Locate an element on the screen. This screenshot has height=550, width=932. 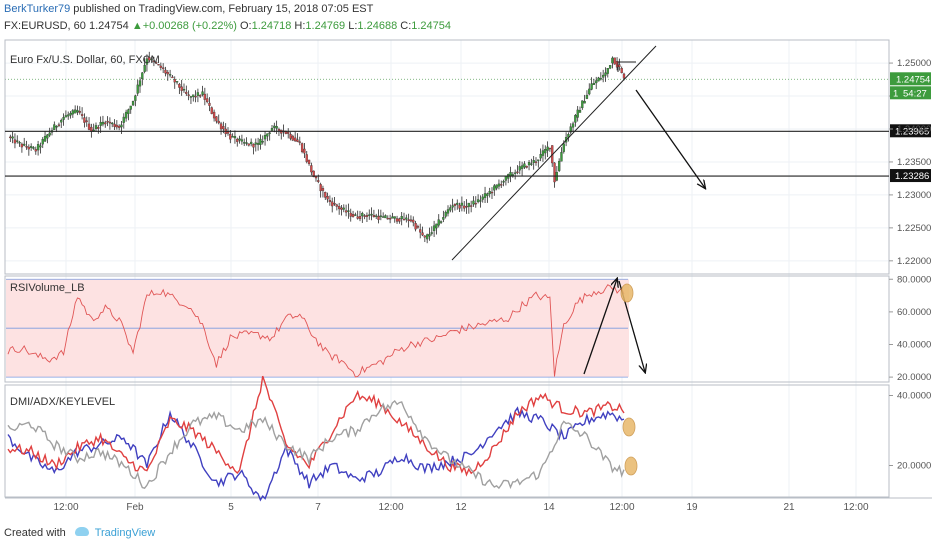
x-tick-label: 19 is located at coordinates (692, 507).